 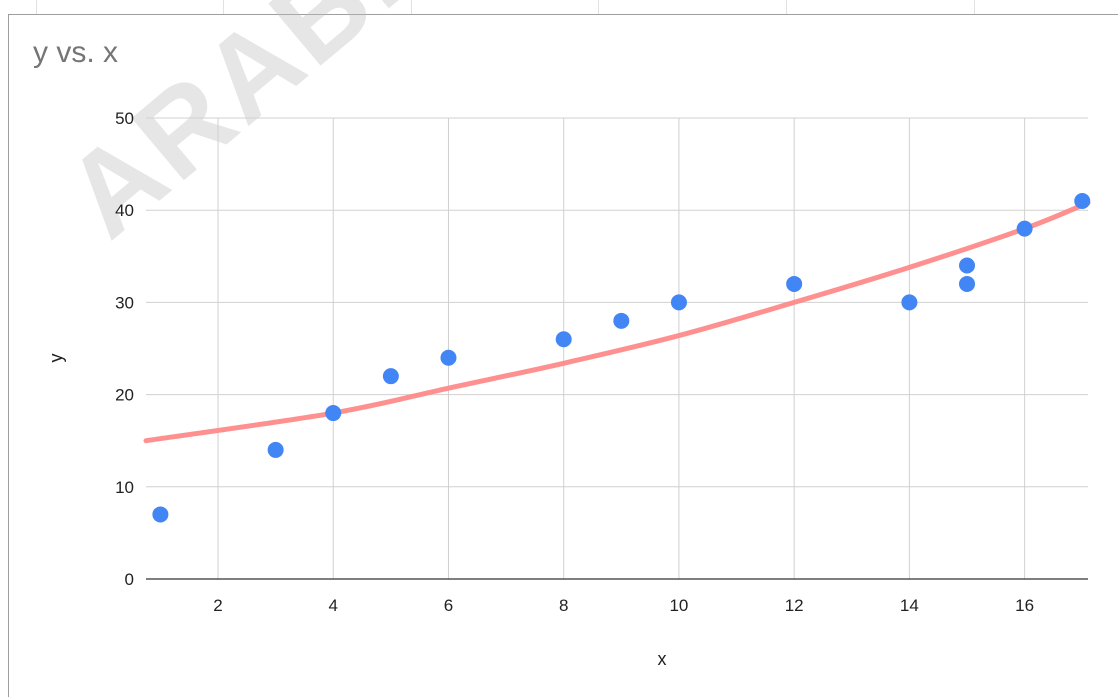 What do you see at coordinates (1024, 605) in the screenshot?
I see `x-tick-label: 16` at bounding box center [1024, 605].